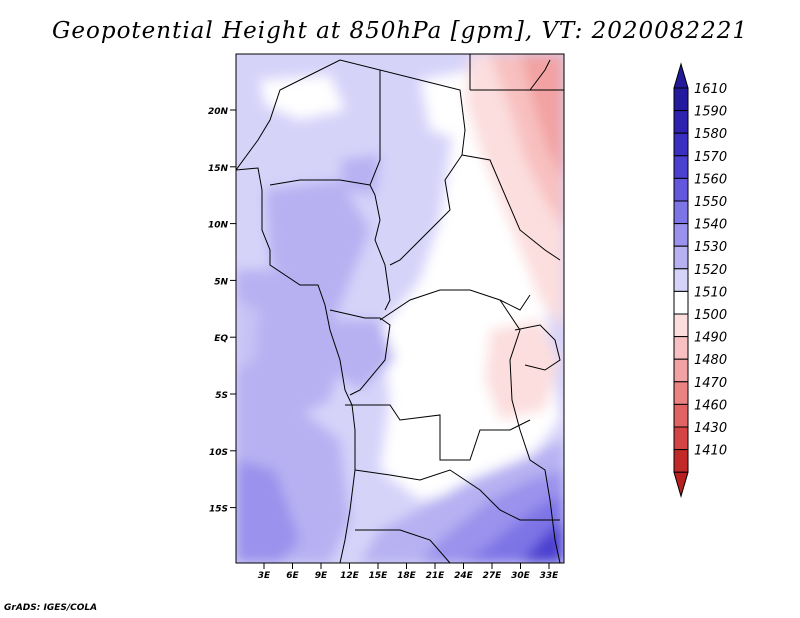  I want to click on colorbar-label: 1410, so click(710, 451).